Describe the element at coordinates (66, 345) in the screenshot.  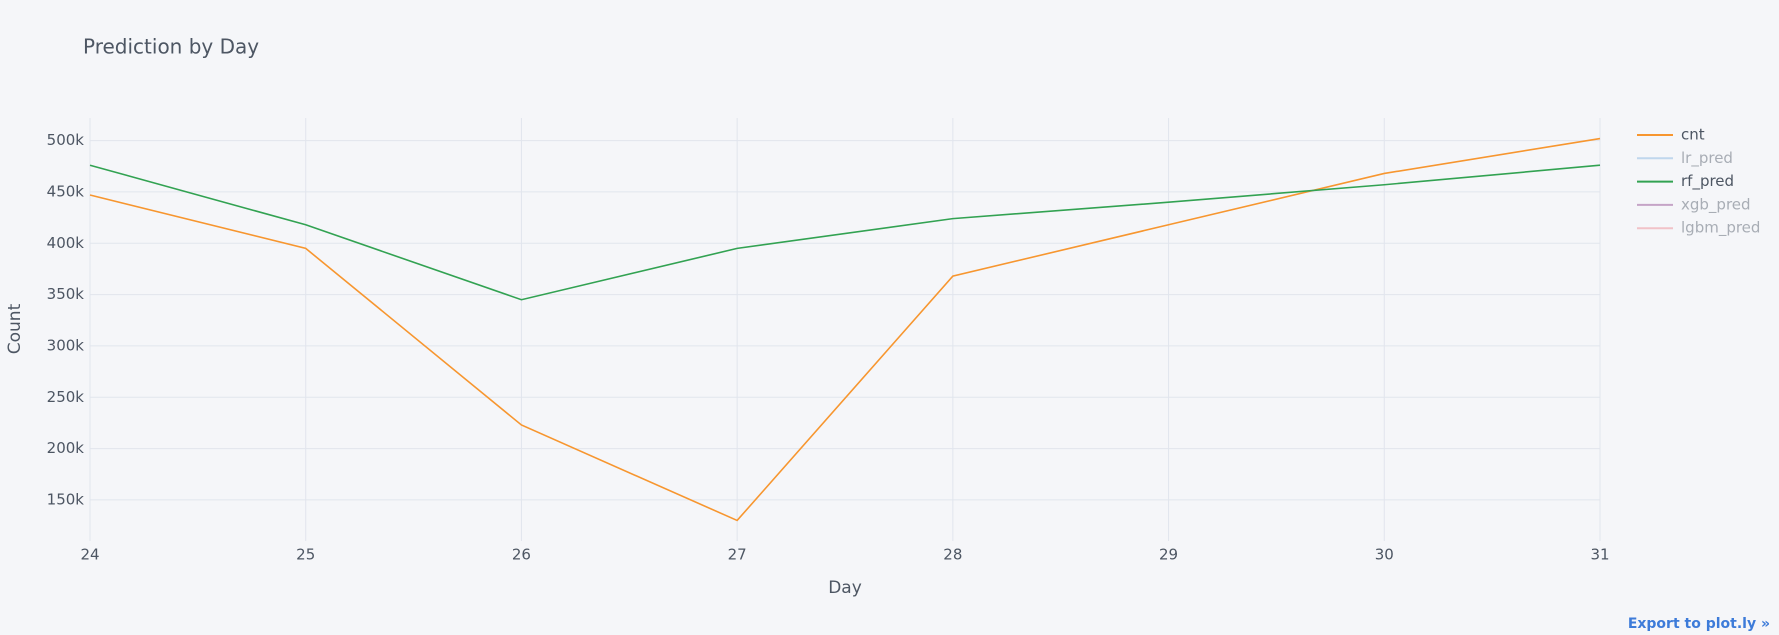
I see `y-tick-label: 300k` at that location.